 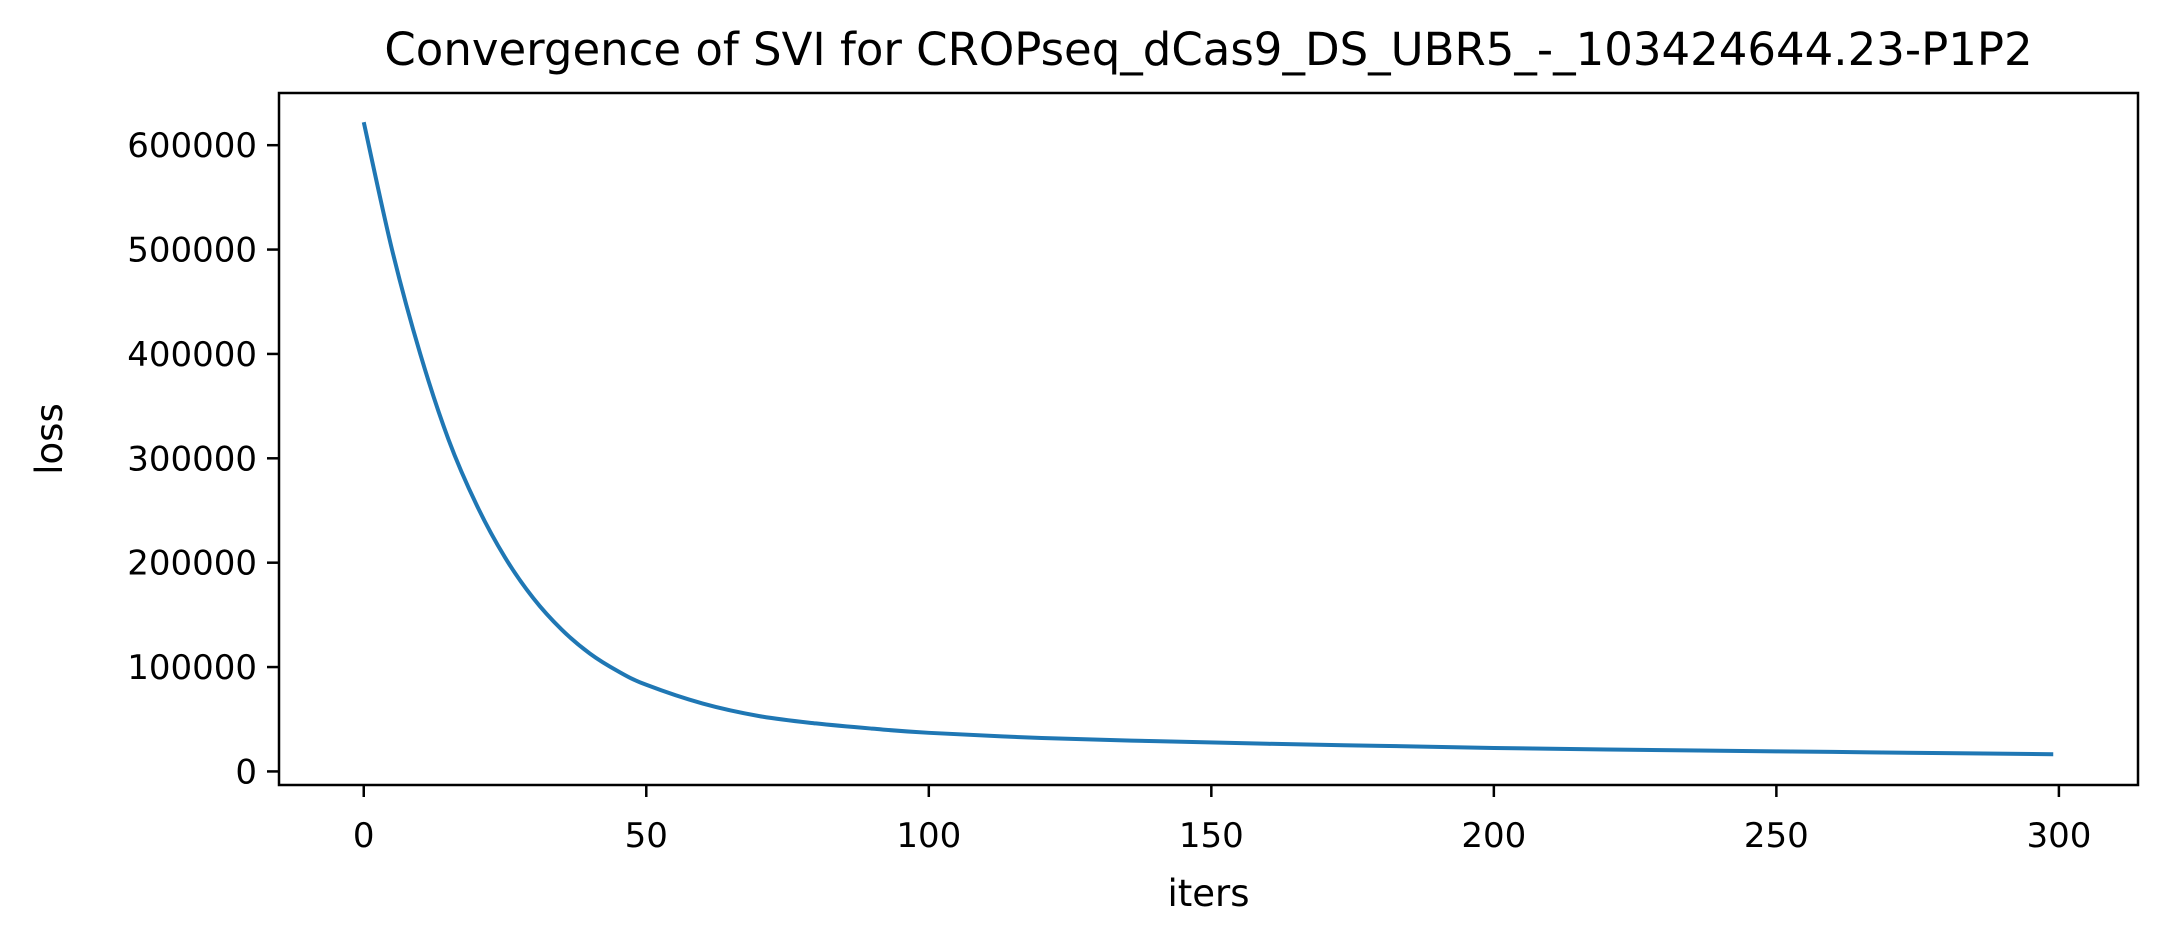 What do you see at coordinates (192, 251) in the screenshot?
I see `y-tick-label: 500000` at bounding box center [192, 251].